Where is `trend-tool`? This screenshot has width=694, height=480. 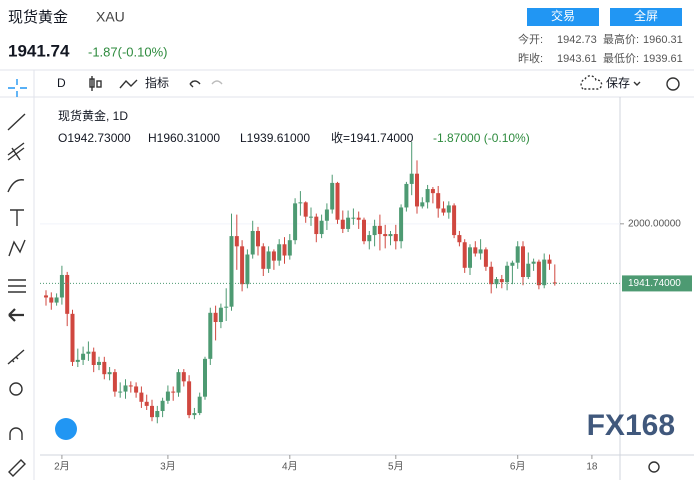 trend-tool is located at coordinates (16, 122).